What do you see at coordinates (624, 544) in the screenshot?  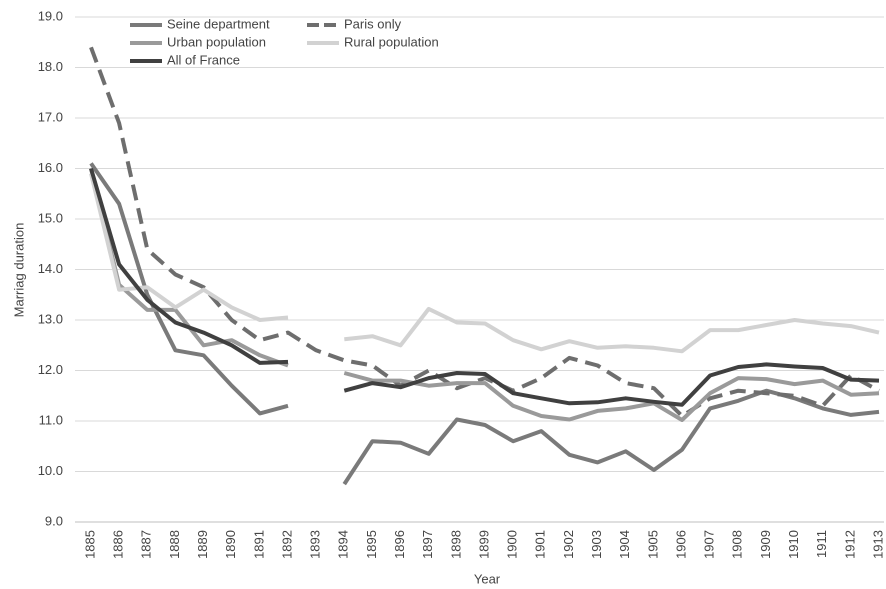 I see `x-tick-label: 1904` at bounding box center [624, 544].